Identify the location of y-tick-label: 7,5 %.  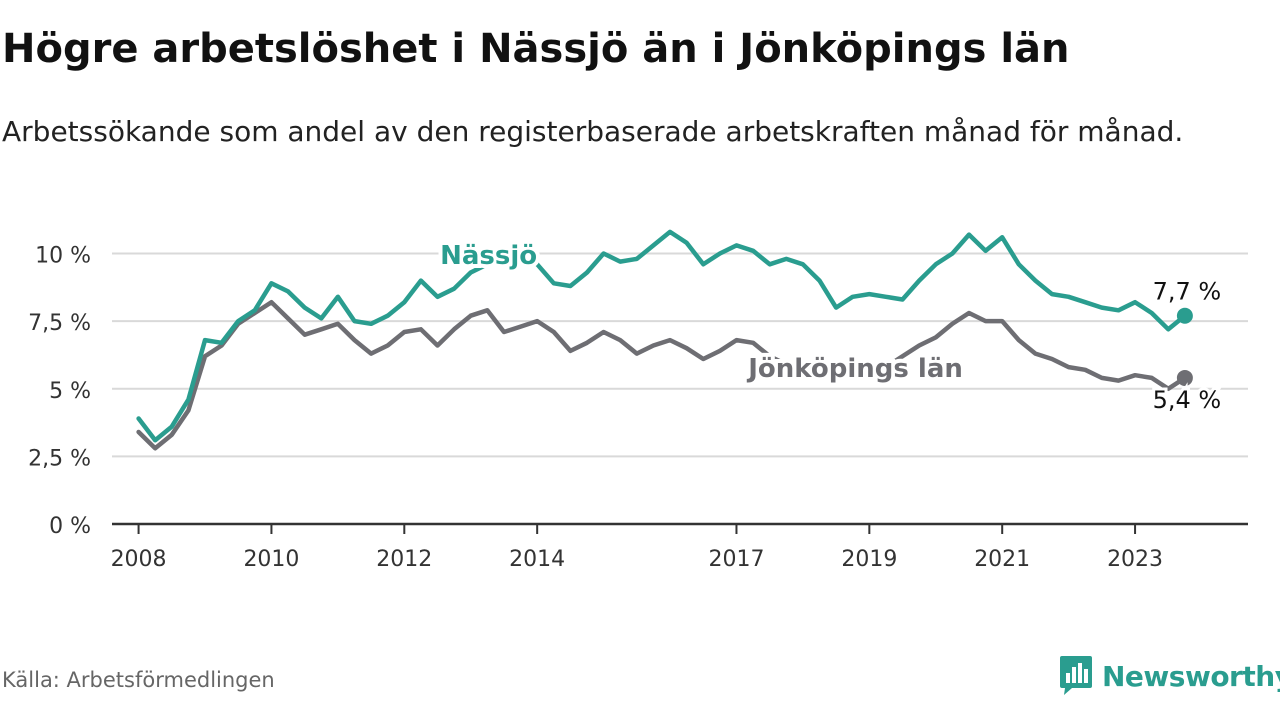
(59, 323).